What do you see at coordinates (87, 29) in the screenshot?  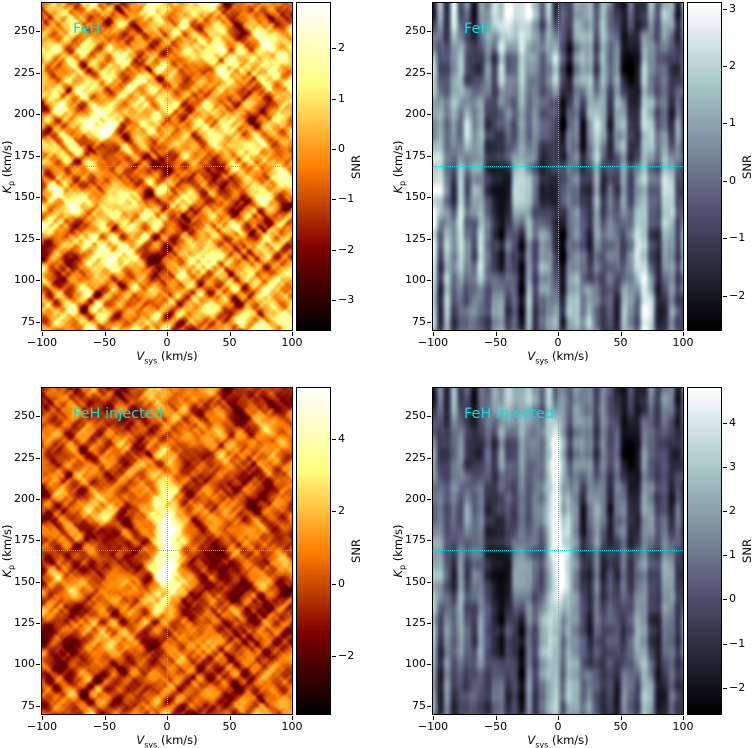 I see `panel-title: FeH` at bounding box center [87, 29].